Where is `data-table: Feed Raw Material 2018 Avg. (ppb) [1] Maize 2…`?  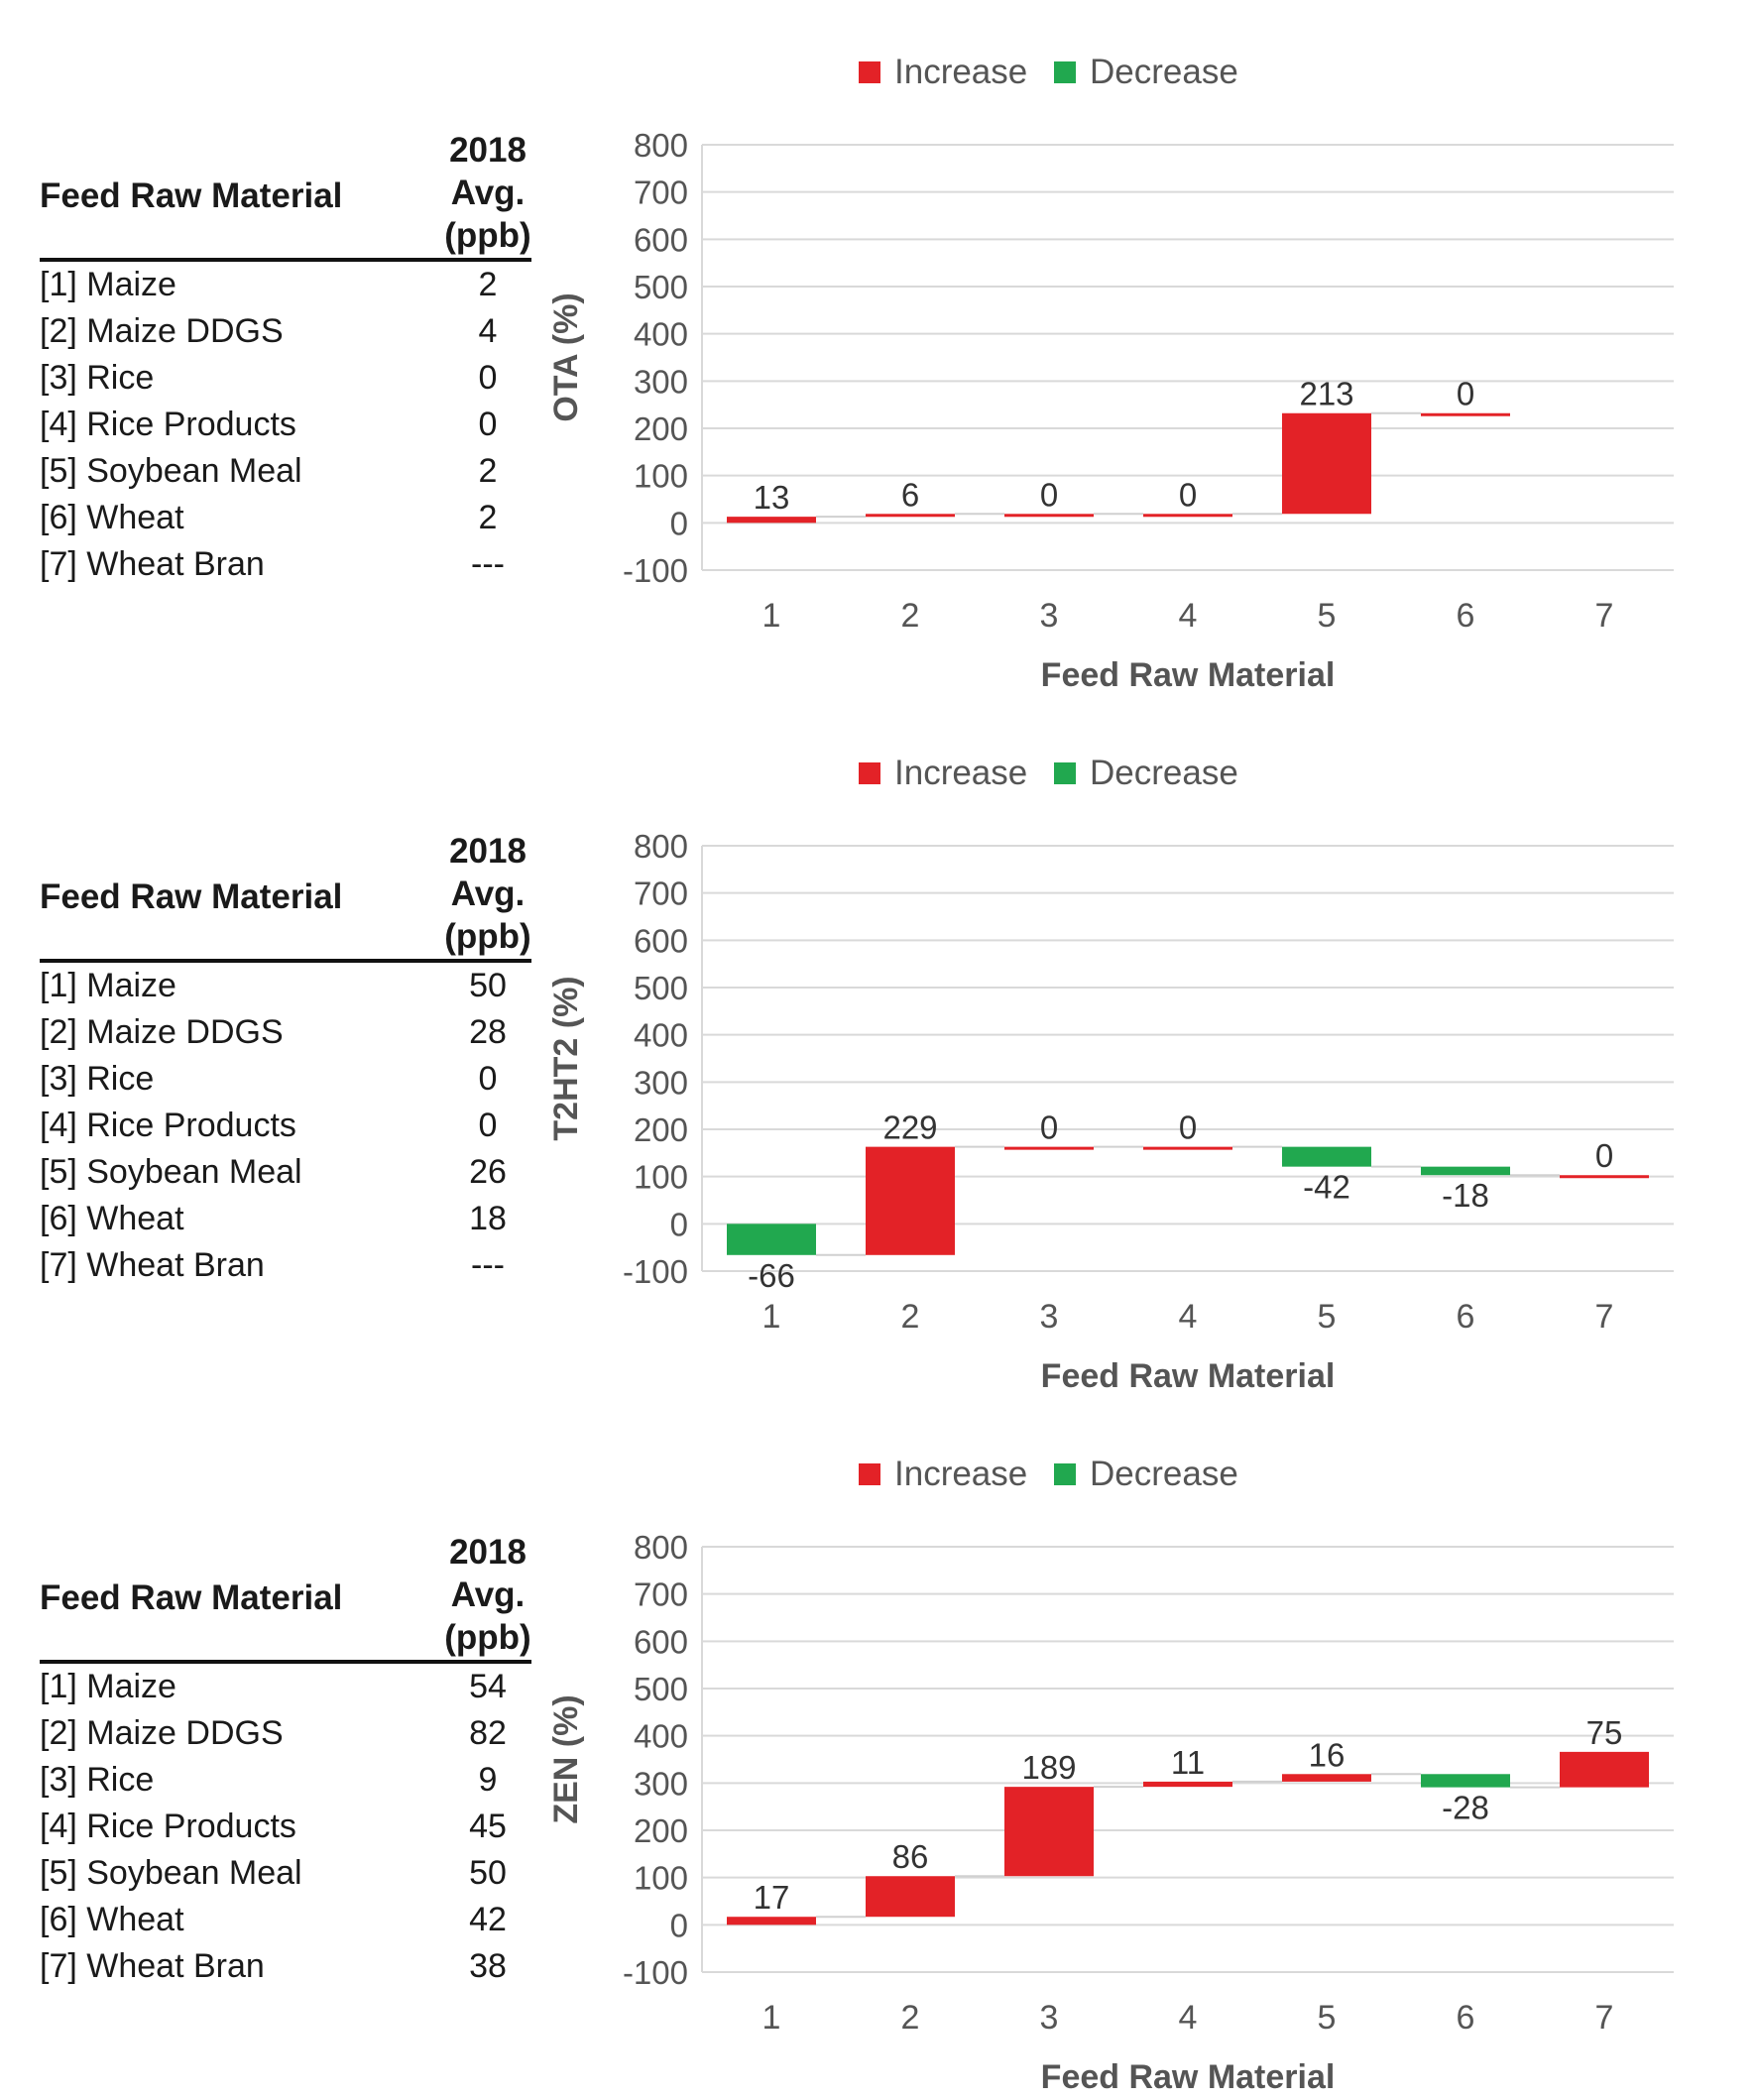 data-table: Feed Raw Material 2018 Avg. (ppb) [1] Maize 2… is located at coordinates (285, 358).